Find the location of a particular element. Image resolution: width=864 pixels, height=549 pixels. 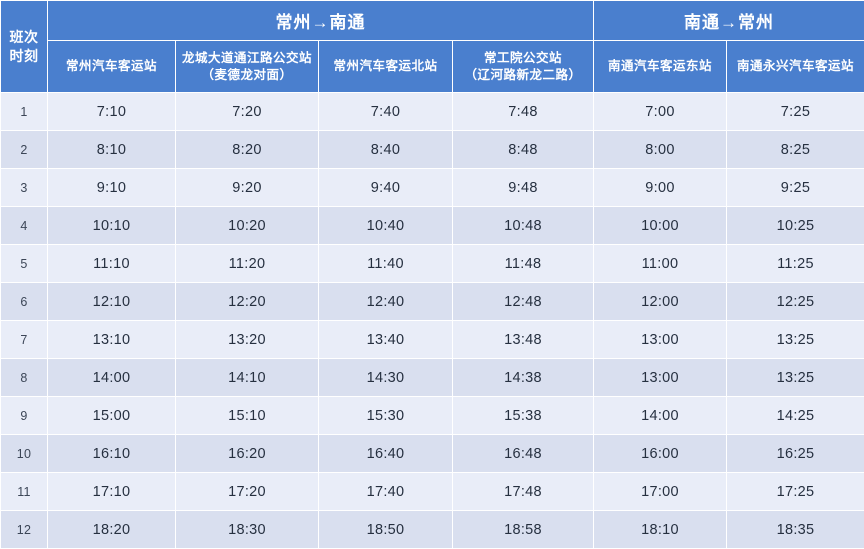

station-name-5: 南通永兴汽车客运站 is located at coordinates (795, 66).